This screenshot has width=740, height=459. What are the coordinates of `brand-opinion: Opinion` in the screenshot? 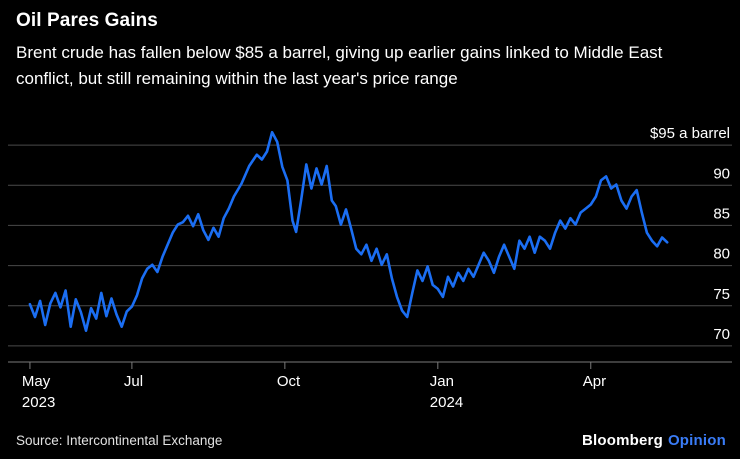 It's located at (696, 440).